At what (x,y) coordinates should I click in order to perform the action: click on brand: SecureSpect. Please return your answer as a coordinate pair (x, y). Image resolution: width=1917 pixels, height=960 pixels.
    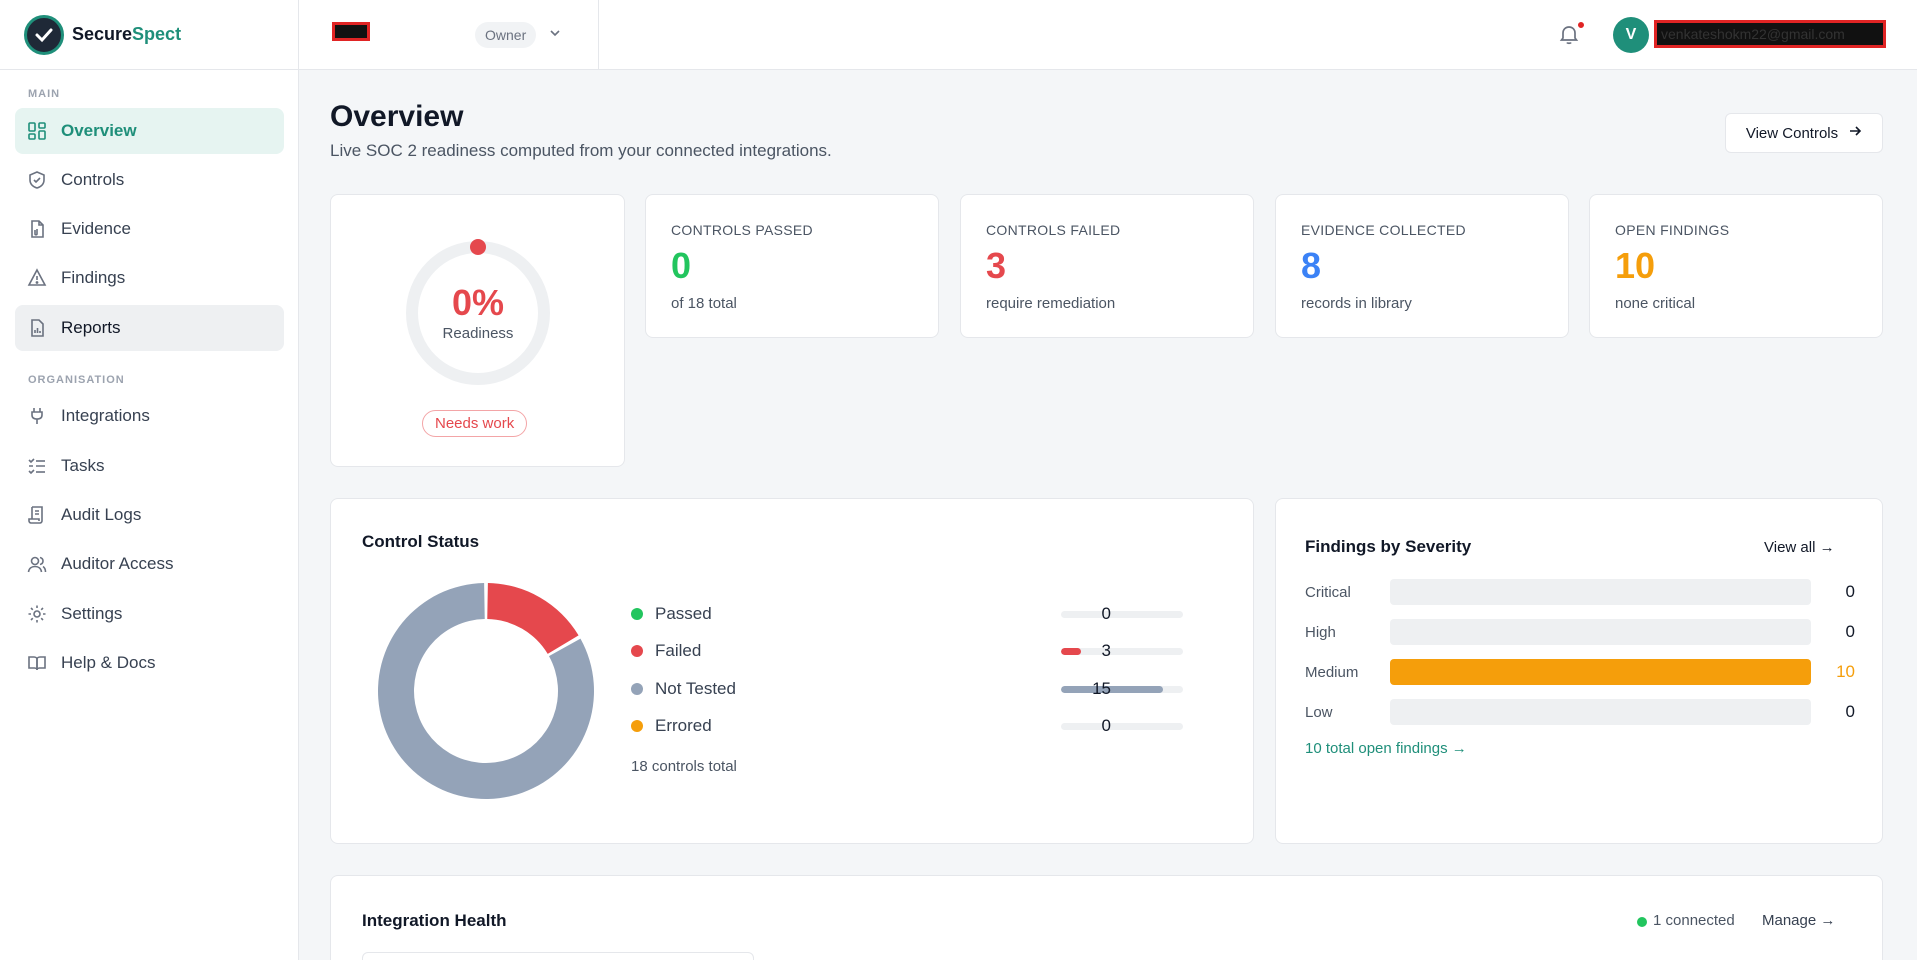
    Looking at the image, I should click on (149, 35).